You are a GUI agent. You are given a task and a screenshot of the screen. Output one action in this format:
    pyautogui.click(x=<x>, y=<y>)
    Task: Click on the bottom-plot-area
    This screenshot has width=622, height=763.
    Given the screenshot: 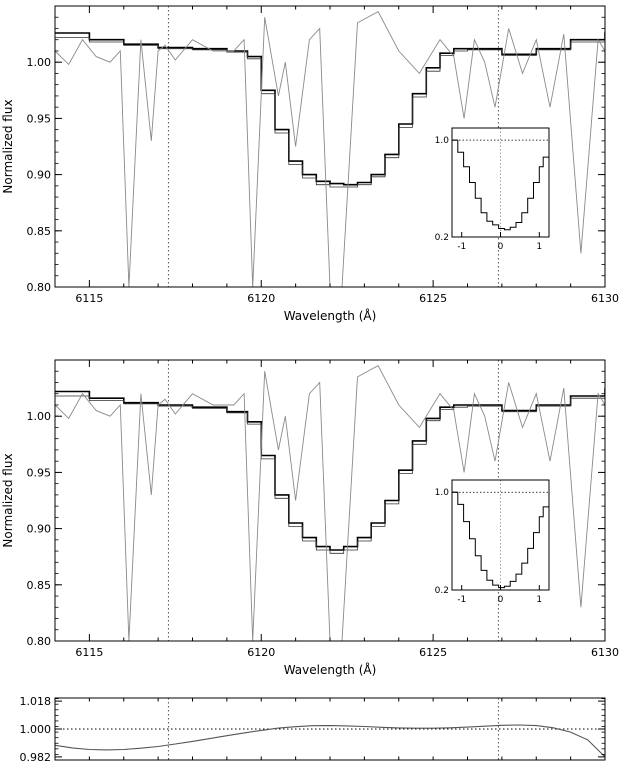 What is the action you would take?
    pyautogui.click(x=330, y=729)
    